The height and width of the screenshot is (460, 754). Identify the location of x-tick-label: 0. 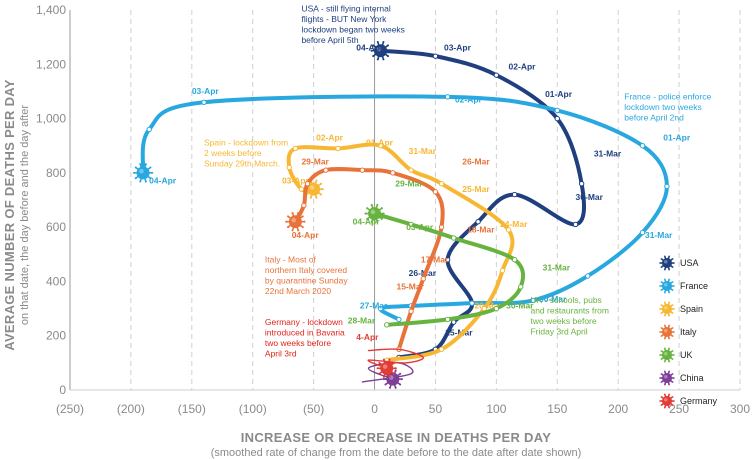
(374, 409).